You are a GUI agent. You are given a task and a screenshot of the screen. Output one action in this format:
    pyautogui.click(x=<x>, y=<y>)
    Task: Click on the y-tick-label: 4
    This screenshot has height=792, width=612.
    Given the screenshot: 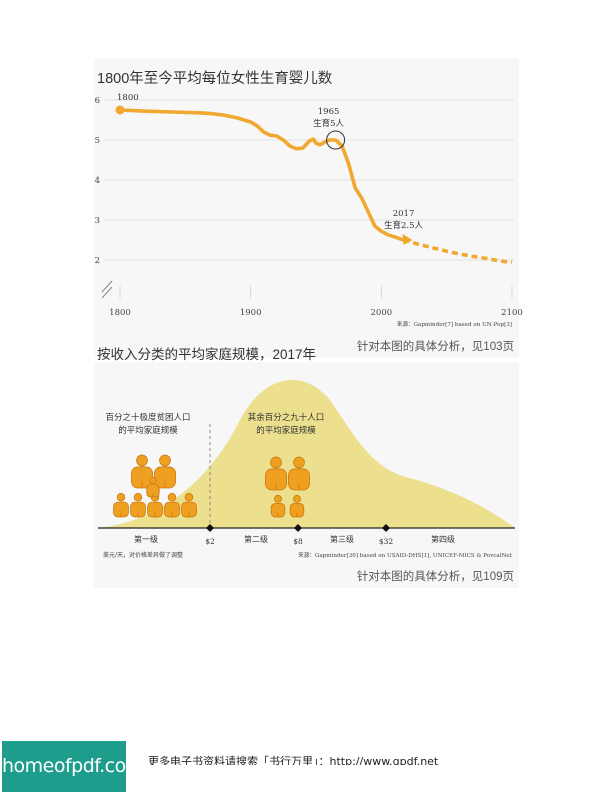 What is the action you would take?
    pyautogui.click(x=97, y=181)
    